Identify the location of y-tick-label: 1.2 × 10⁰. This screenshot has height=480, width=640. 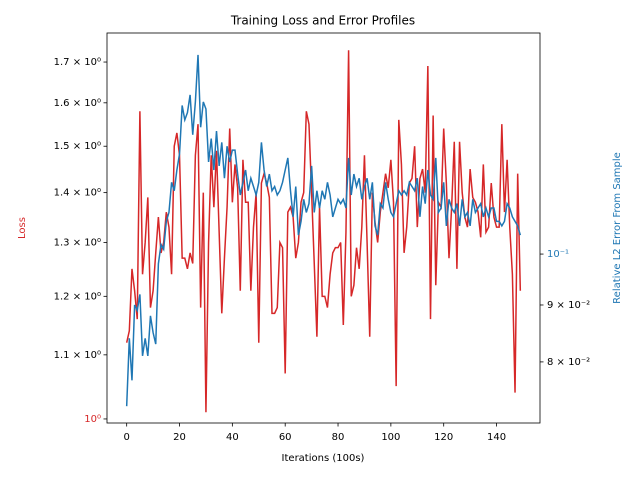
(77, 296).